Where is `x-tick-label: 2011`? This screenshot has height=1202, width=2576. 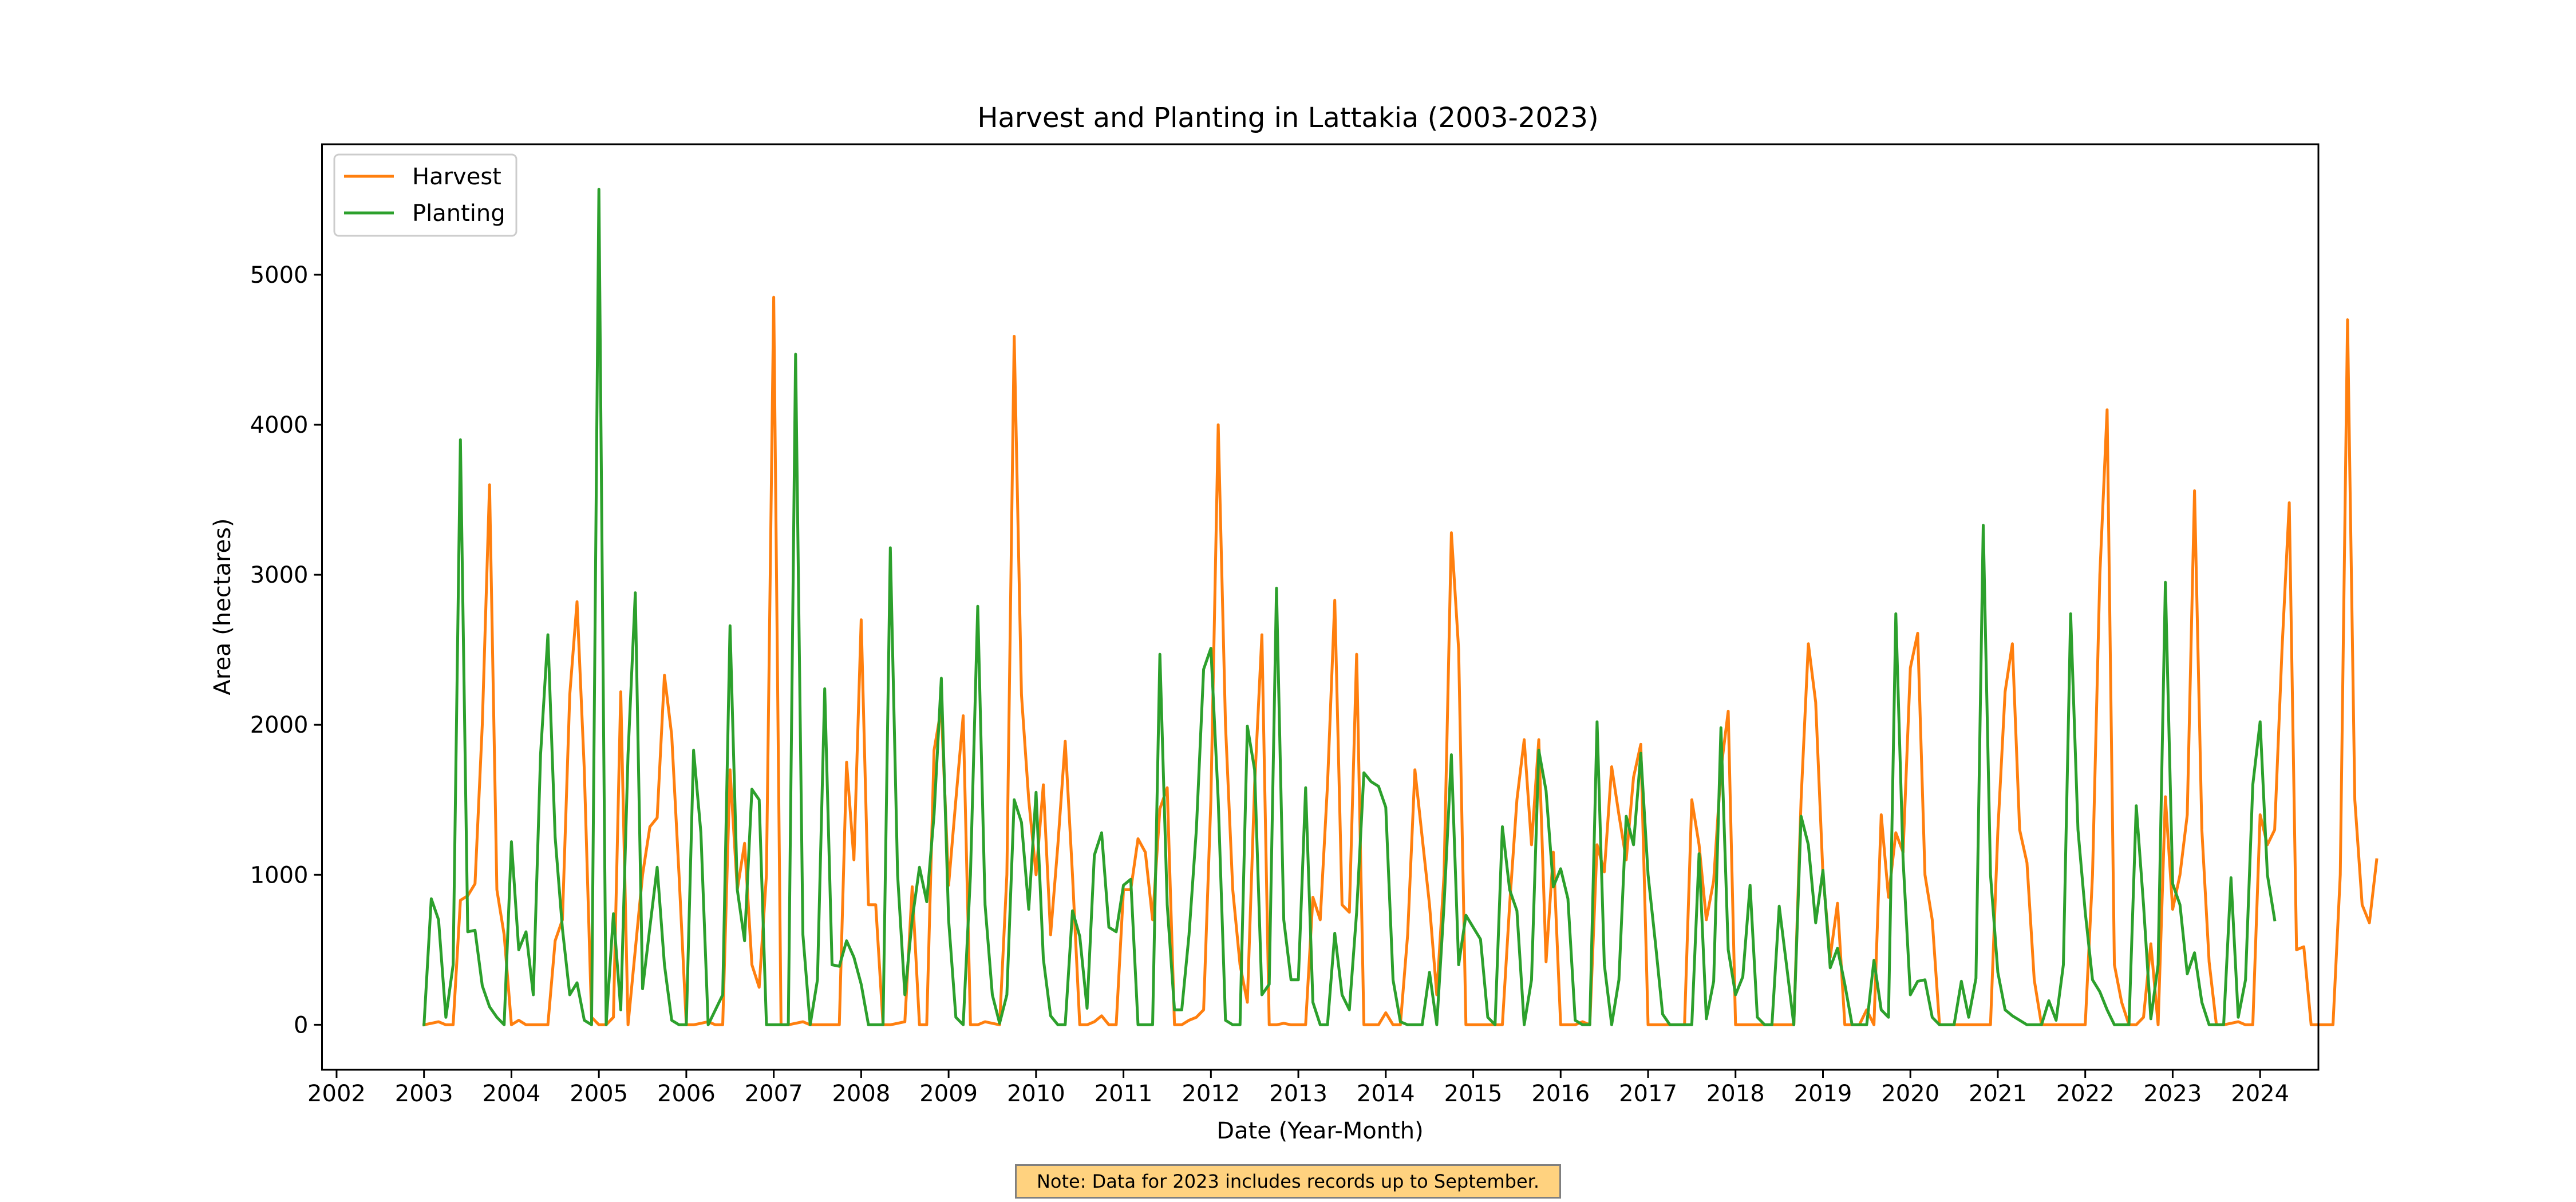
x-tick-label: 2011 is located at coordinates (1124, 1094).